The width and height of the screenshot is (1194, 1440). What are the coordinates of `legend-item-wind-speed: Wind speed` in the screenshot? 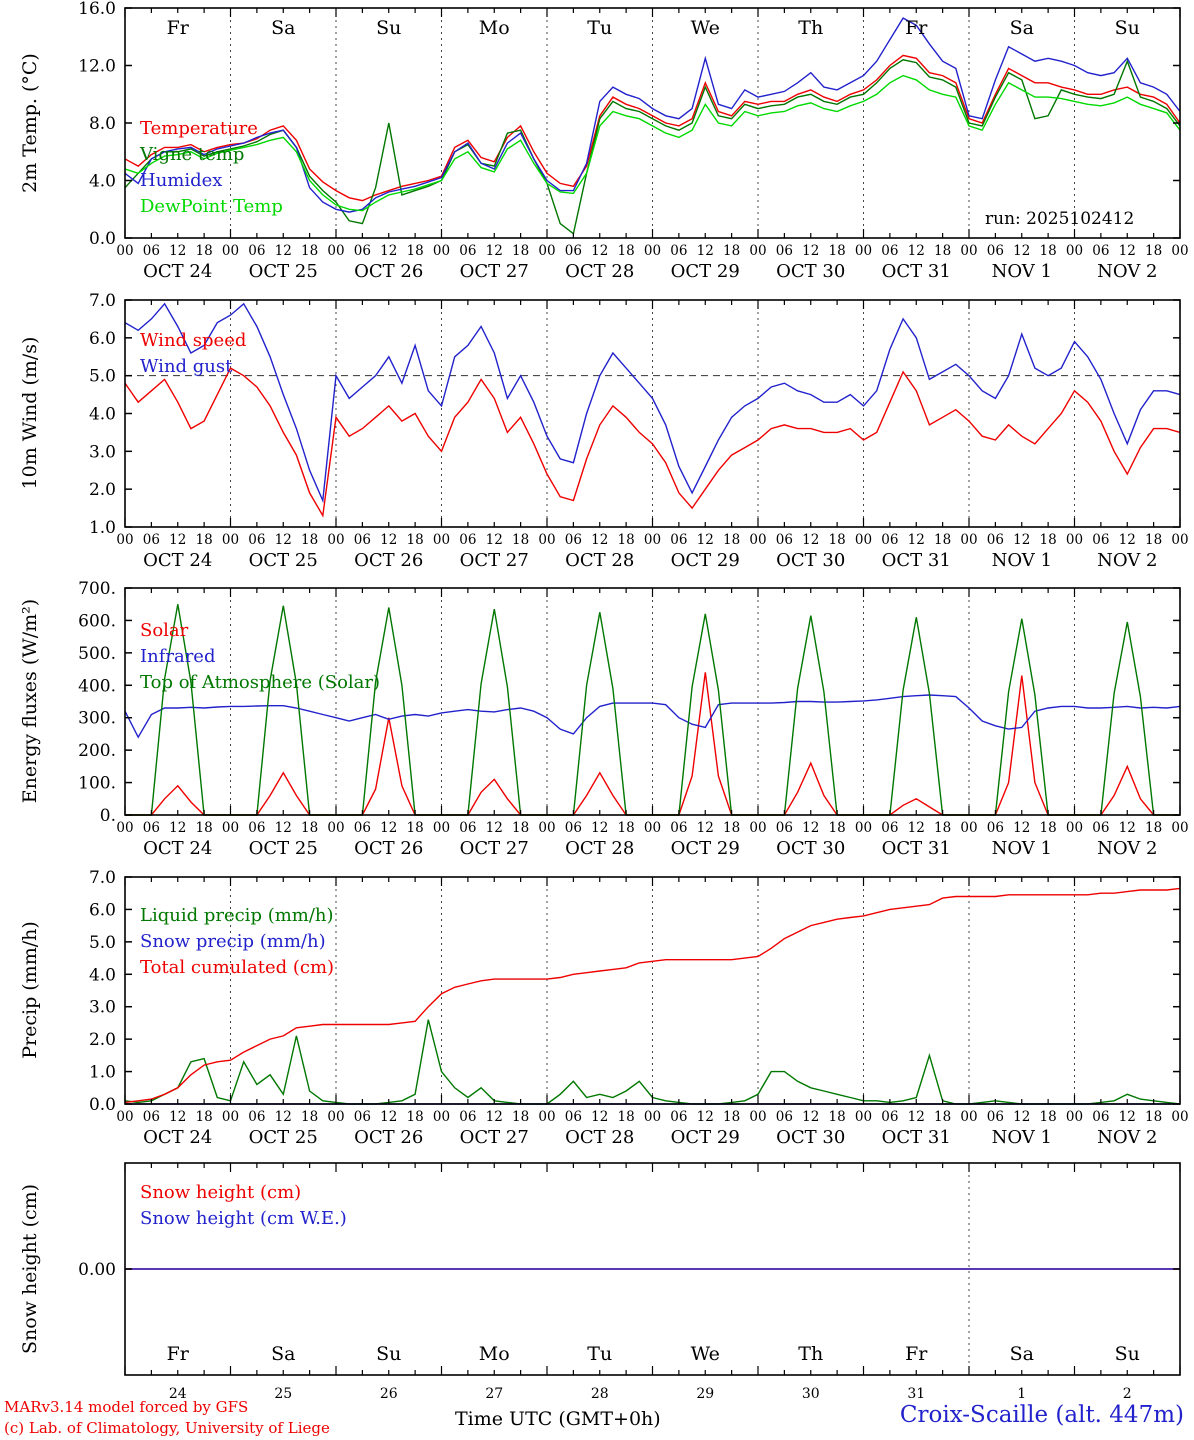 It's located at (193, 340).